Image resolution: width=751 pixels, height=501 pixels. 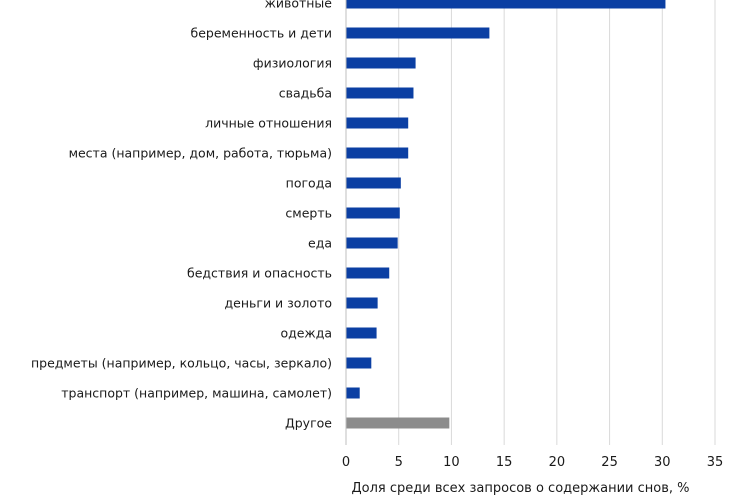 What do you see at coordinates (662, 462) in the screenshot?
I see `x-tick-label: 30` at bounding box center [662, 462].